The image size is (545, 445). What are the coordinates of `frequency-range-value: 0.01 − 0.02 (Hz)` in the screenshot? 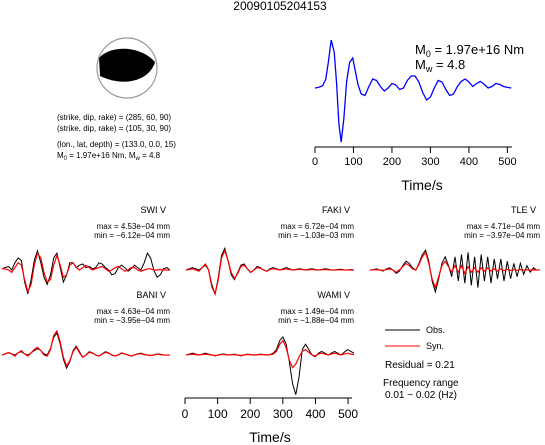 It's located at (421, 395).